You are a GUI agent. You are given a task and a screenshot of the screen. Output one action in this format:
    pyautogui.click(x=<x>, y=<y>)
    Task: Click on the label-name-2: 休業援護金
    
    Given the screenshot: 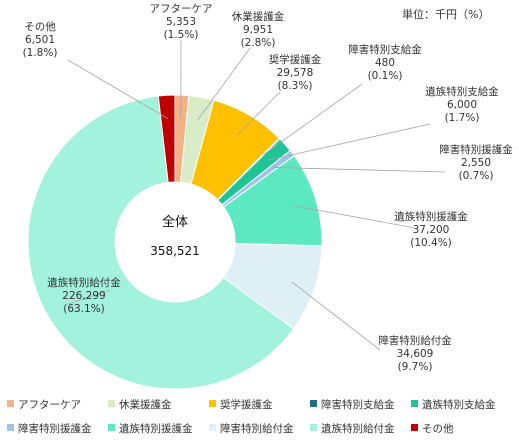 What is the action you would take?
    pyautogui.click(x=258, y=16)
    